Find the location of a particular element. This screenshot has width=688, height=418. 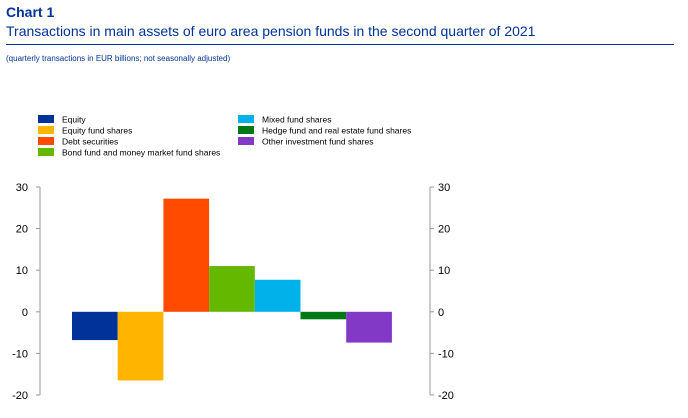

y-tick-label-right: -10 is located at coordinates (446, 354).